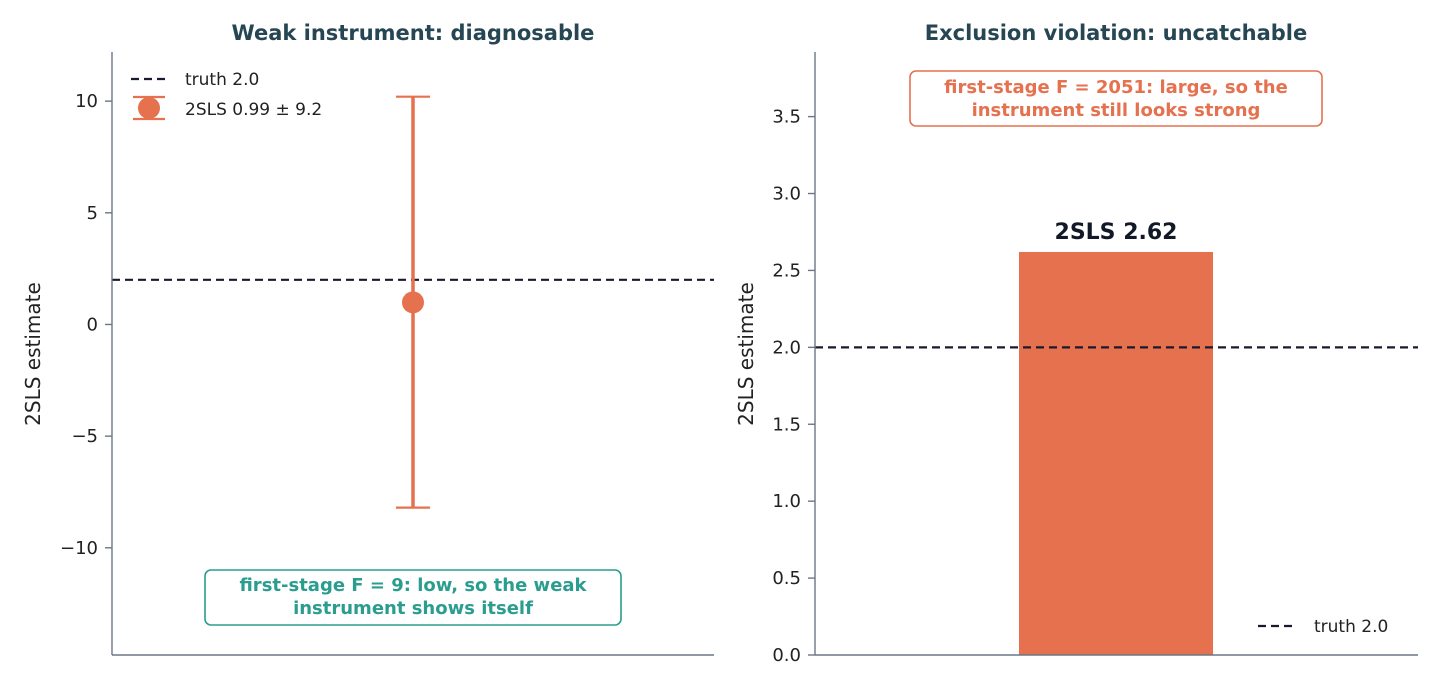 The height and width of the screenshot is (694, 1440). I want to click on right-y-tick-label: 3.5, so click(786, 117).